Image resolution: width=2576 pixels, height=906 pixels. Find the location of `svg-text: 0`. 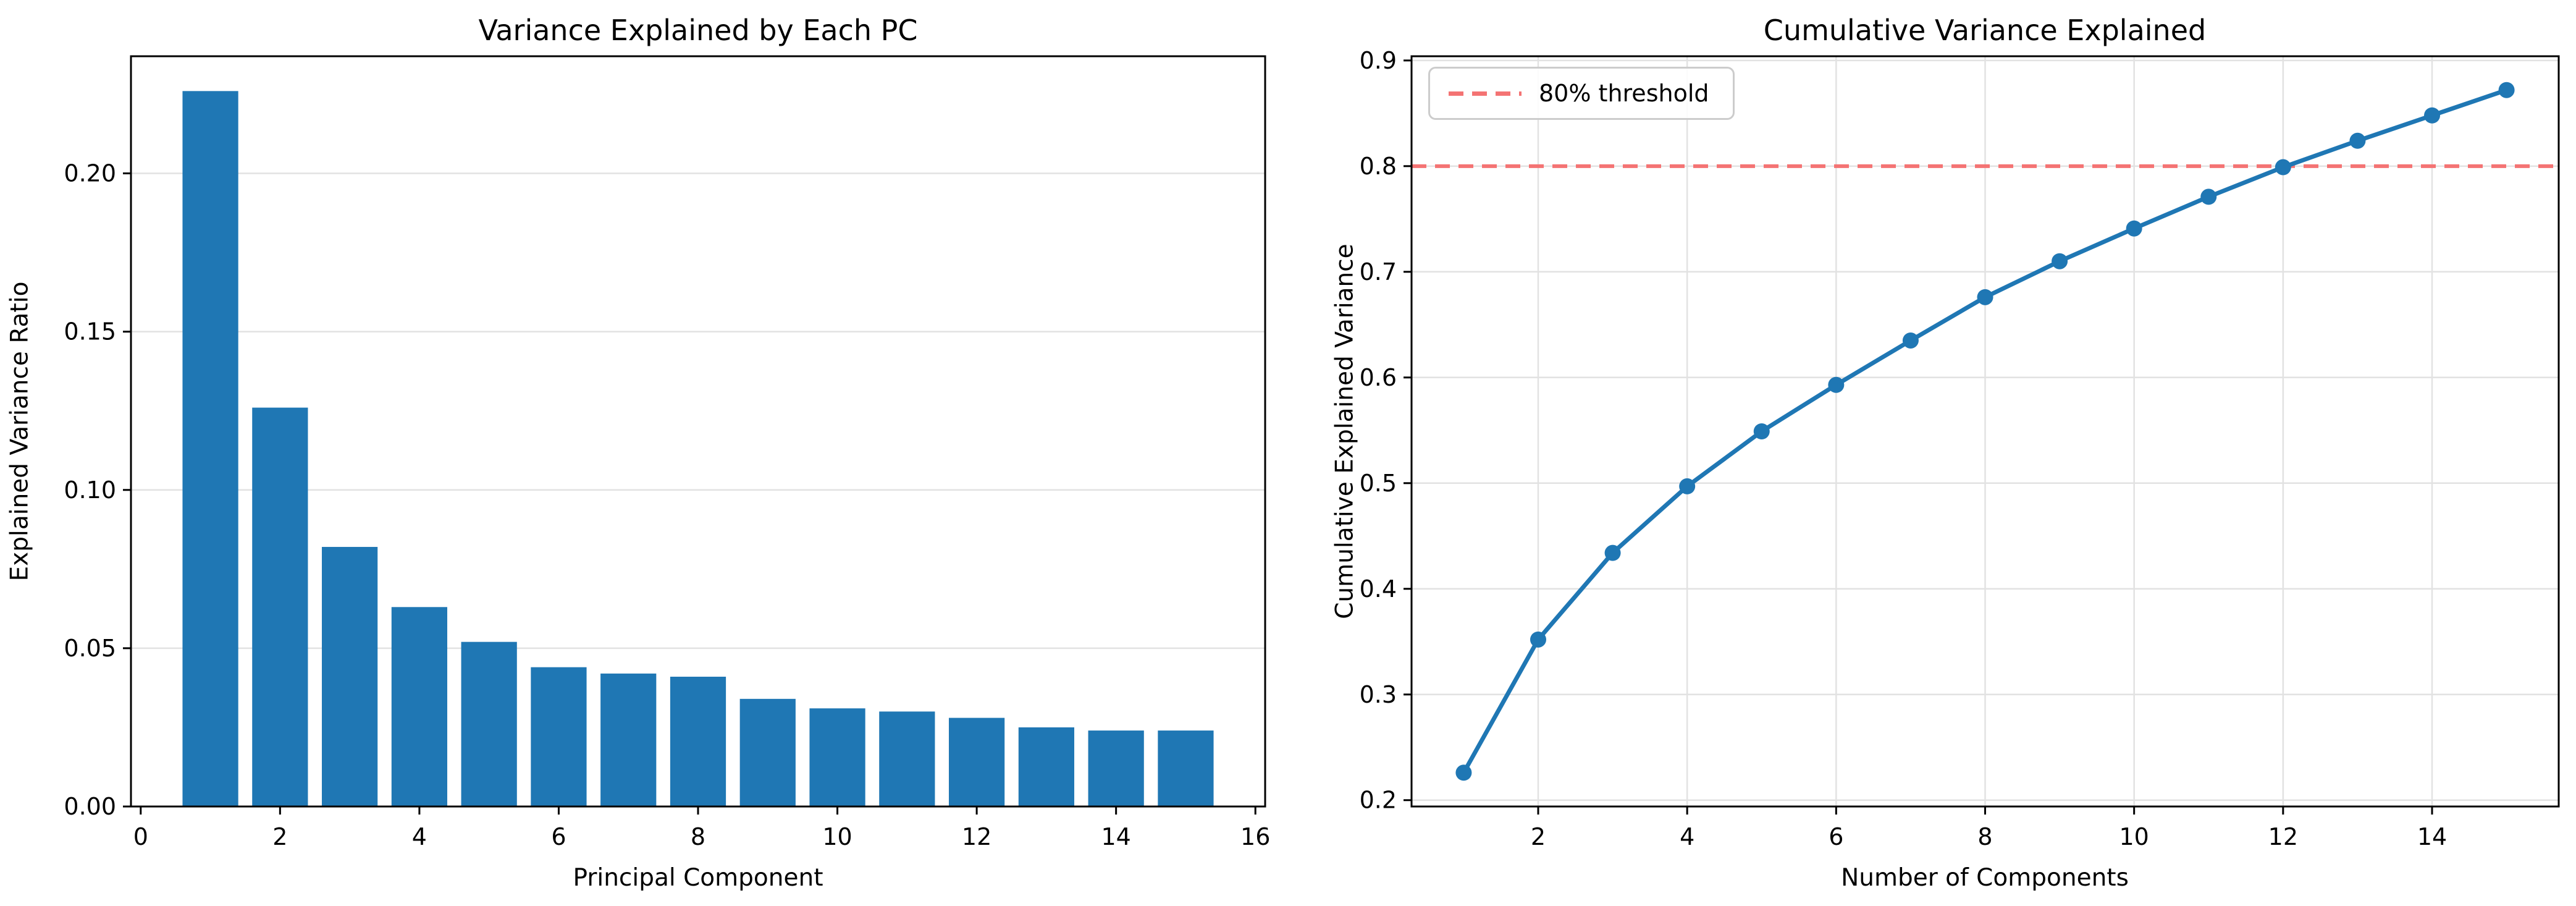

svg-text: 0 is located at coordinates (140, 836).